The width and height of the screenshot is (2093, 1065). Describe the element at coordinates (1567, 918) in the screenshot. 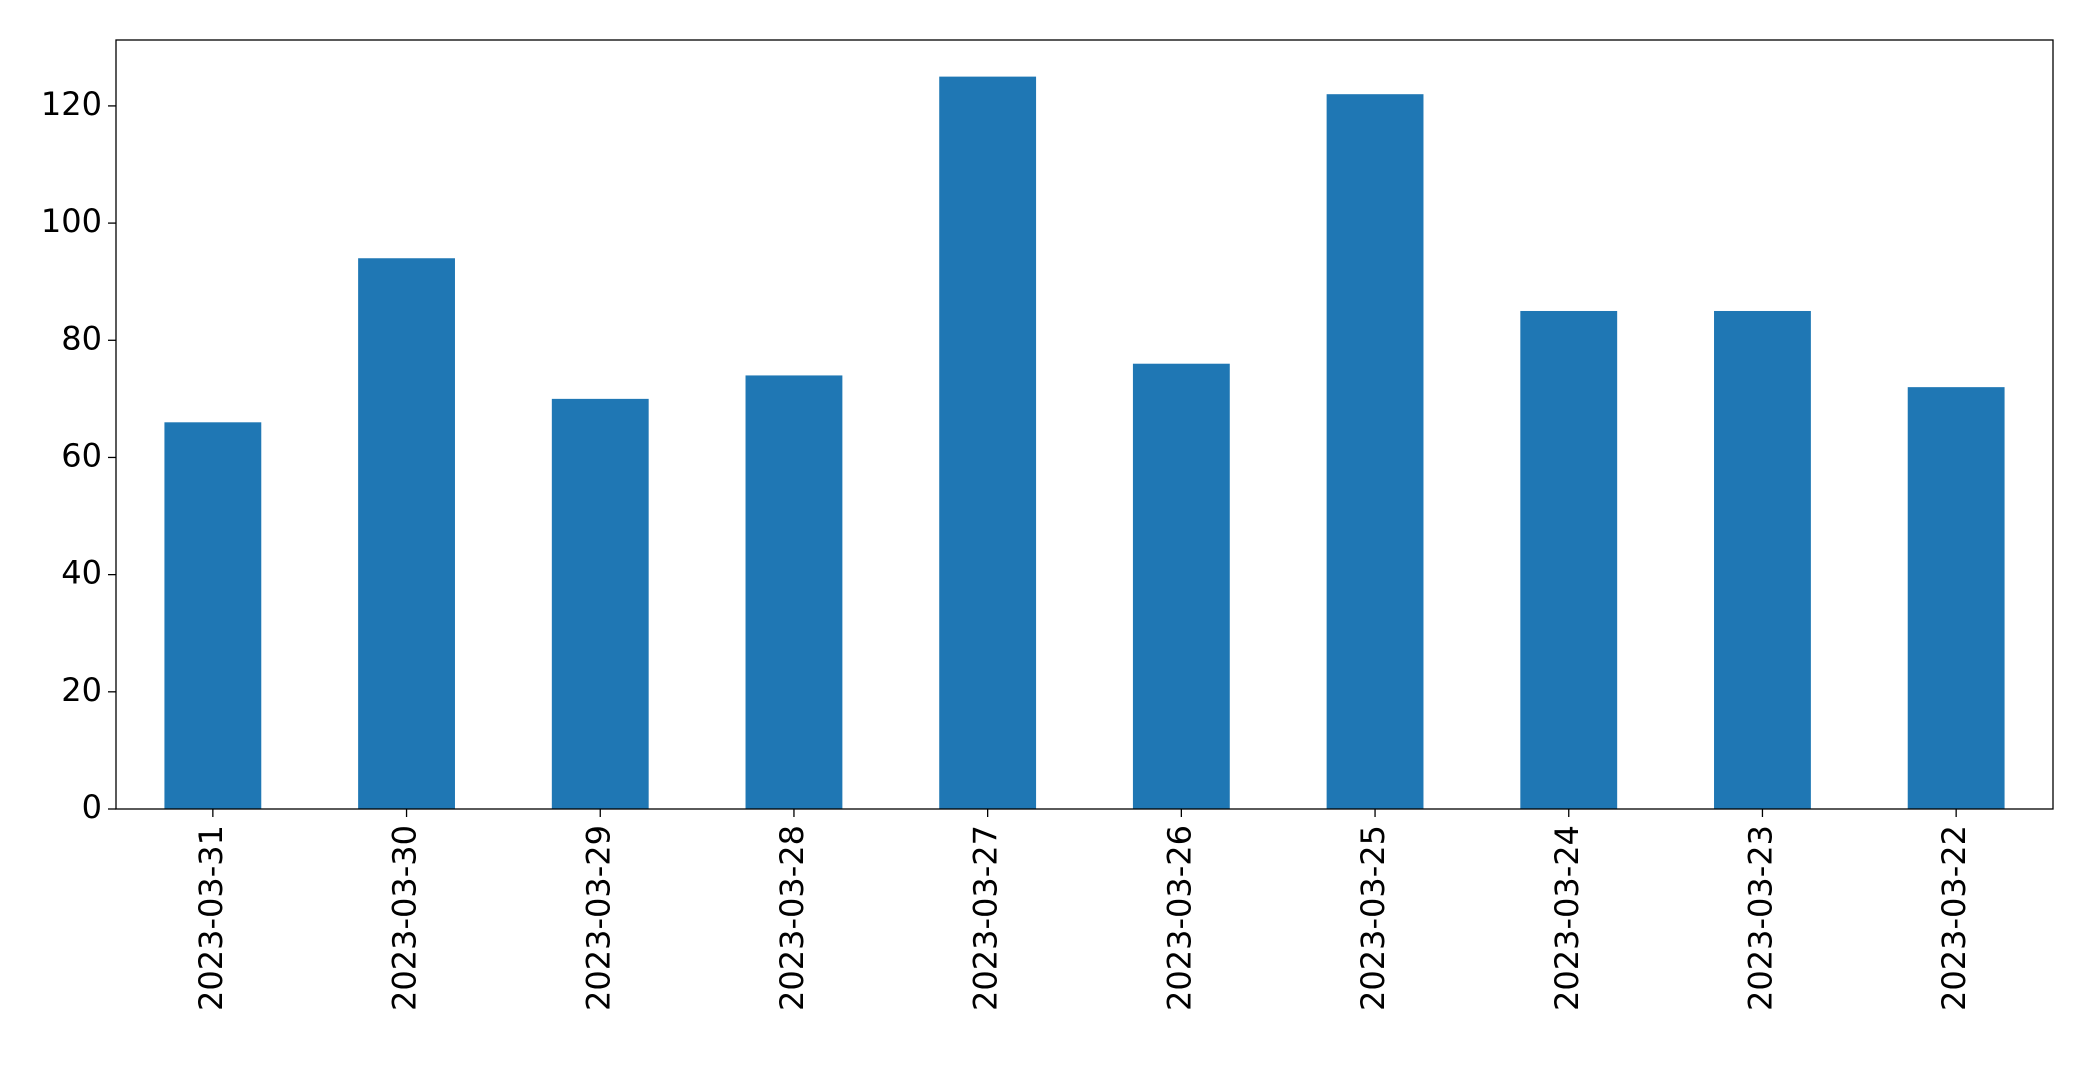

I see `x-tick-label: 2023-03-24` at that location.